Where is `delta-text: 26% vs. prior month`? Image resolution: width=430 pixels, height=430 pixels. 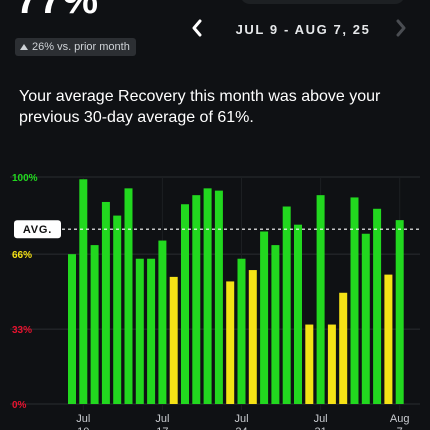
delta-text: 26% vs. prior month is located at coordinates (81, 47).